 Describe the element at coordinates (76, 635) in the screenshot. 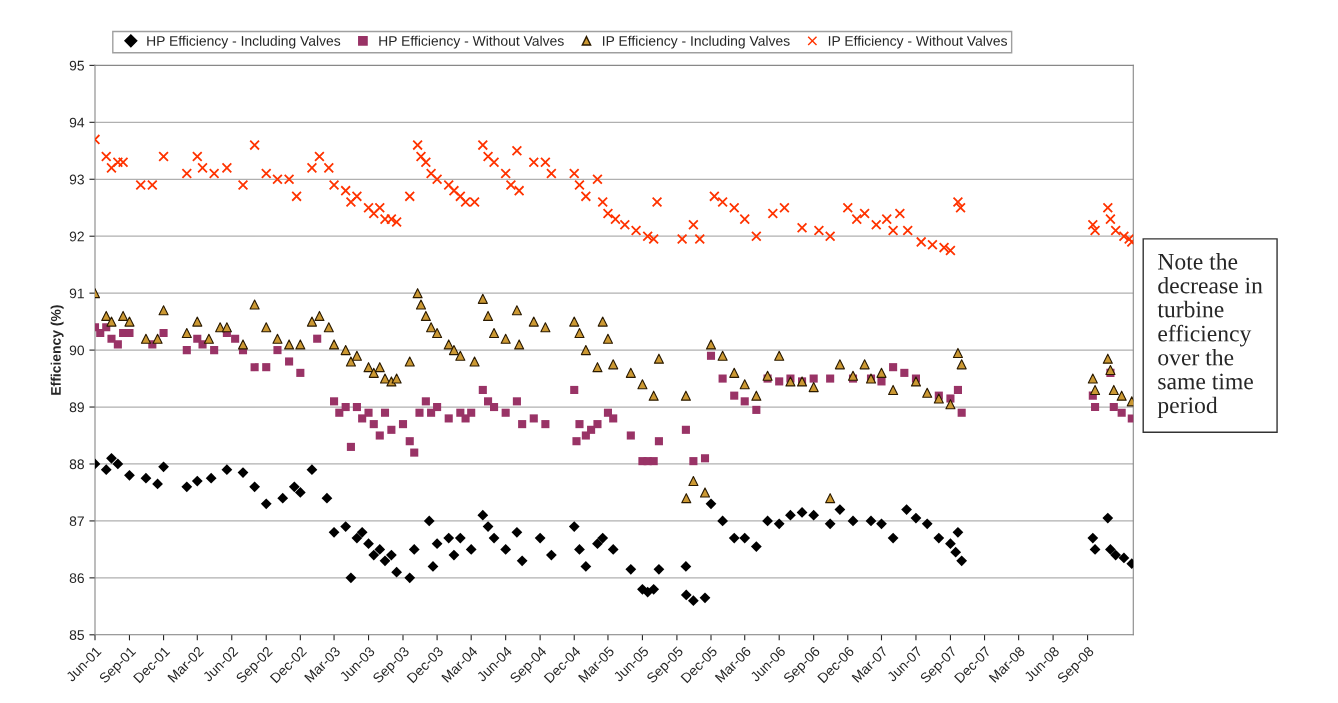

I see `y-tick-label: 85` at that location.